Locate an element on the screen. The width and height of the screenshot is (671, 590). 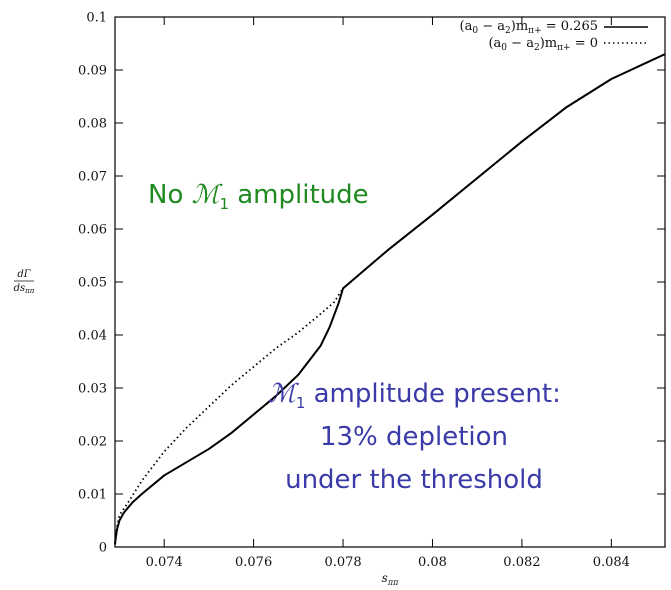
y-tick-label: 0.07 is located at coordinates (92, 177).